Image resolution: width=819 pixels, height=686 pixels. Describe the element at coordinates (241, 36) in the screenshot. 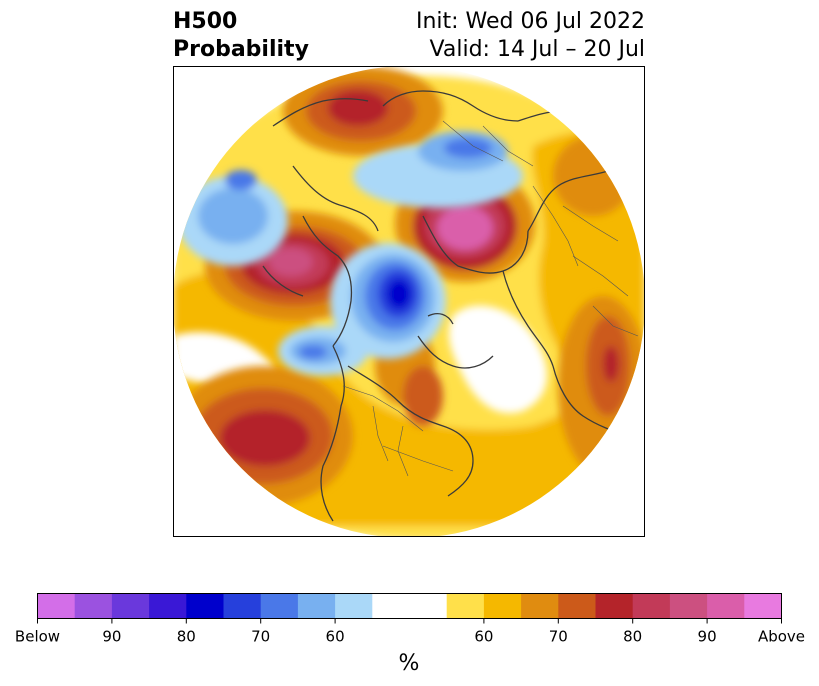

I see `map-title: H500 Probability` at that location.